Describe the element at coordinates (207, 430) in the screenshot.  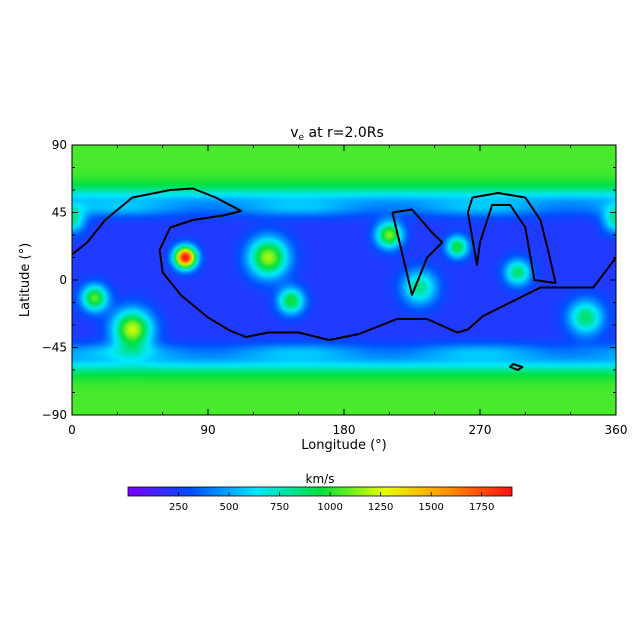
I see `x-tick-label: 90` at that location.